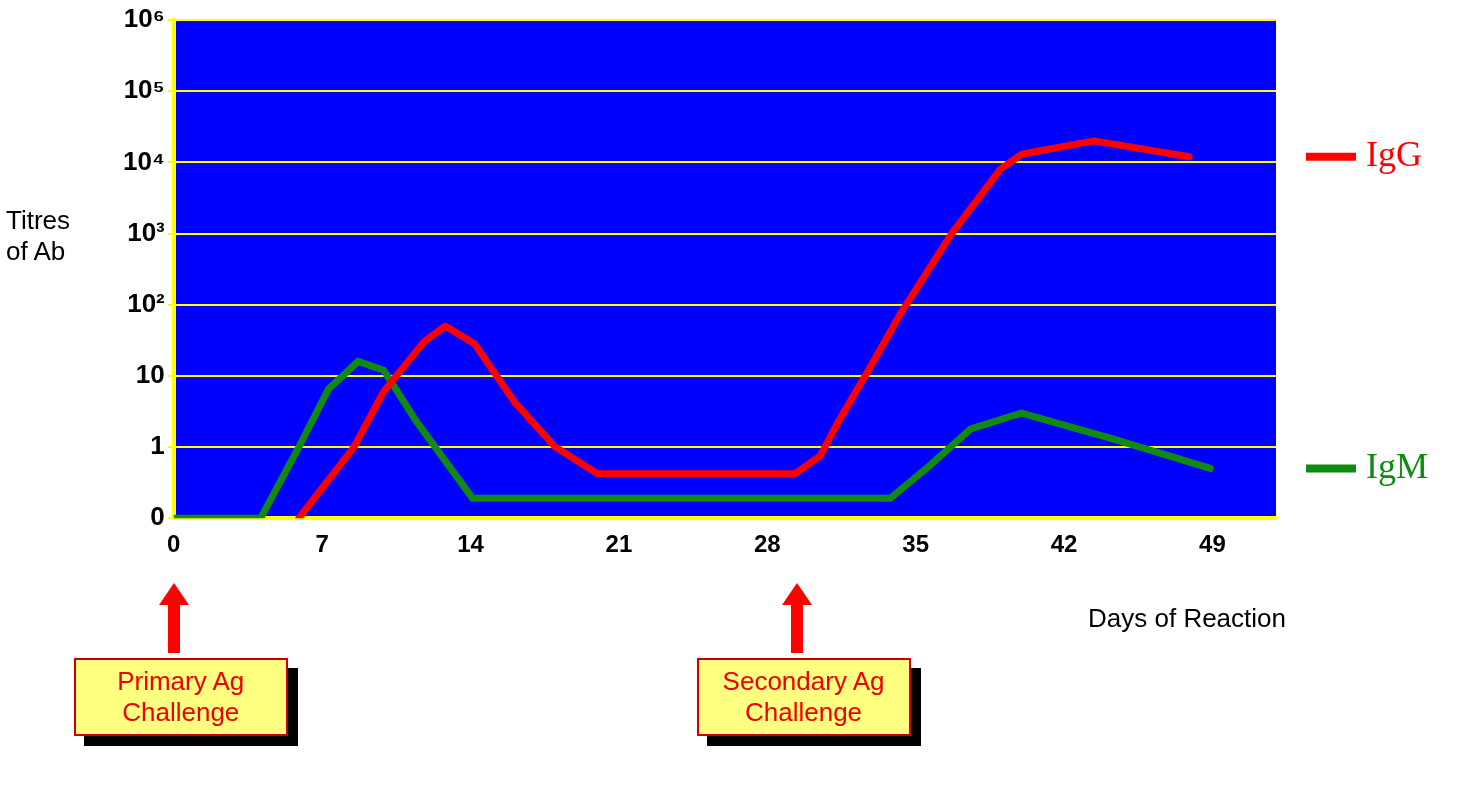  What do you see at coordinates (767, 544) in the screenshot?
I see `x-tick-label: 28` at bounding box center [767, 544].